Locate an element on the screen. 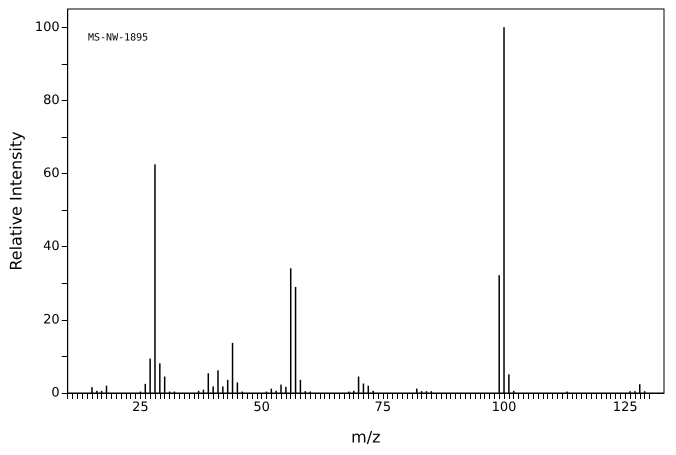  x-tick-label: 50 is located at coordinates (261, 407).